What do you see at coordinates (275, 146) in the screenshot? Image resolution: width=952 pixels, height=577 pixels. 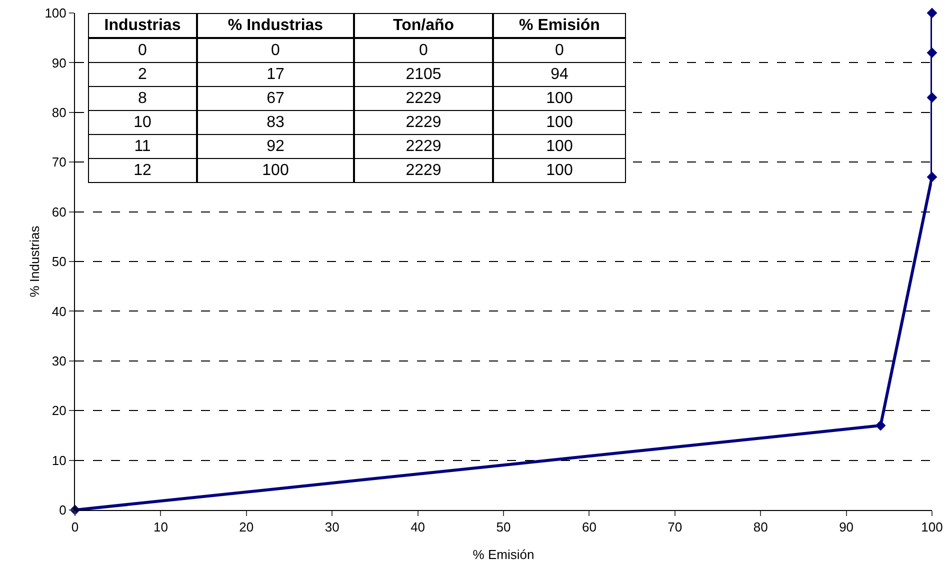 I see `annotation: 92` at bounding box center [275, 146].